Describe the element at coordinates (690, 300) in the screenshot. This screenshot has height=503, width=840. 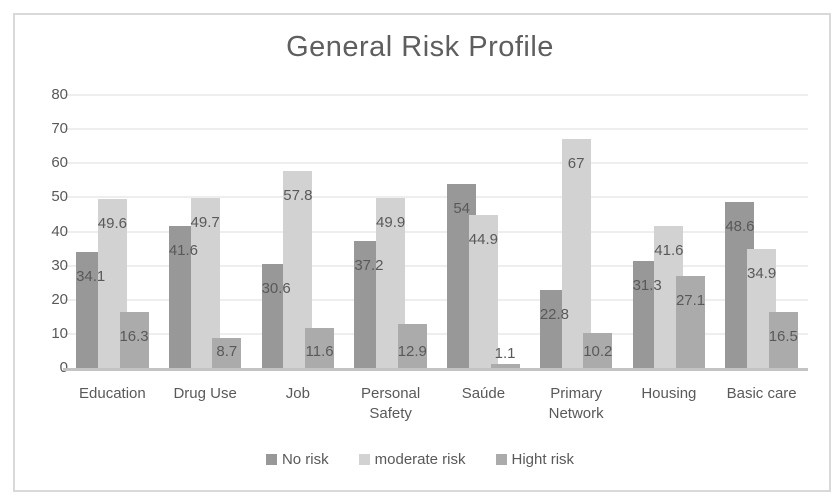
I see `data-label-hight-risk-housing: 27.1` at that location.